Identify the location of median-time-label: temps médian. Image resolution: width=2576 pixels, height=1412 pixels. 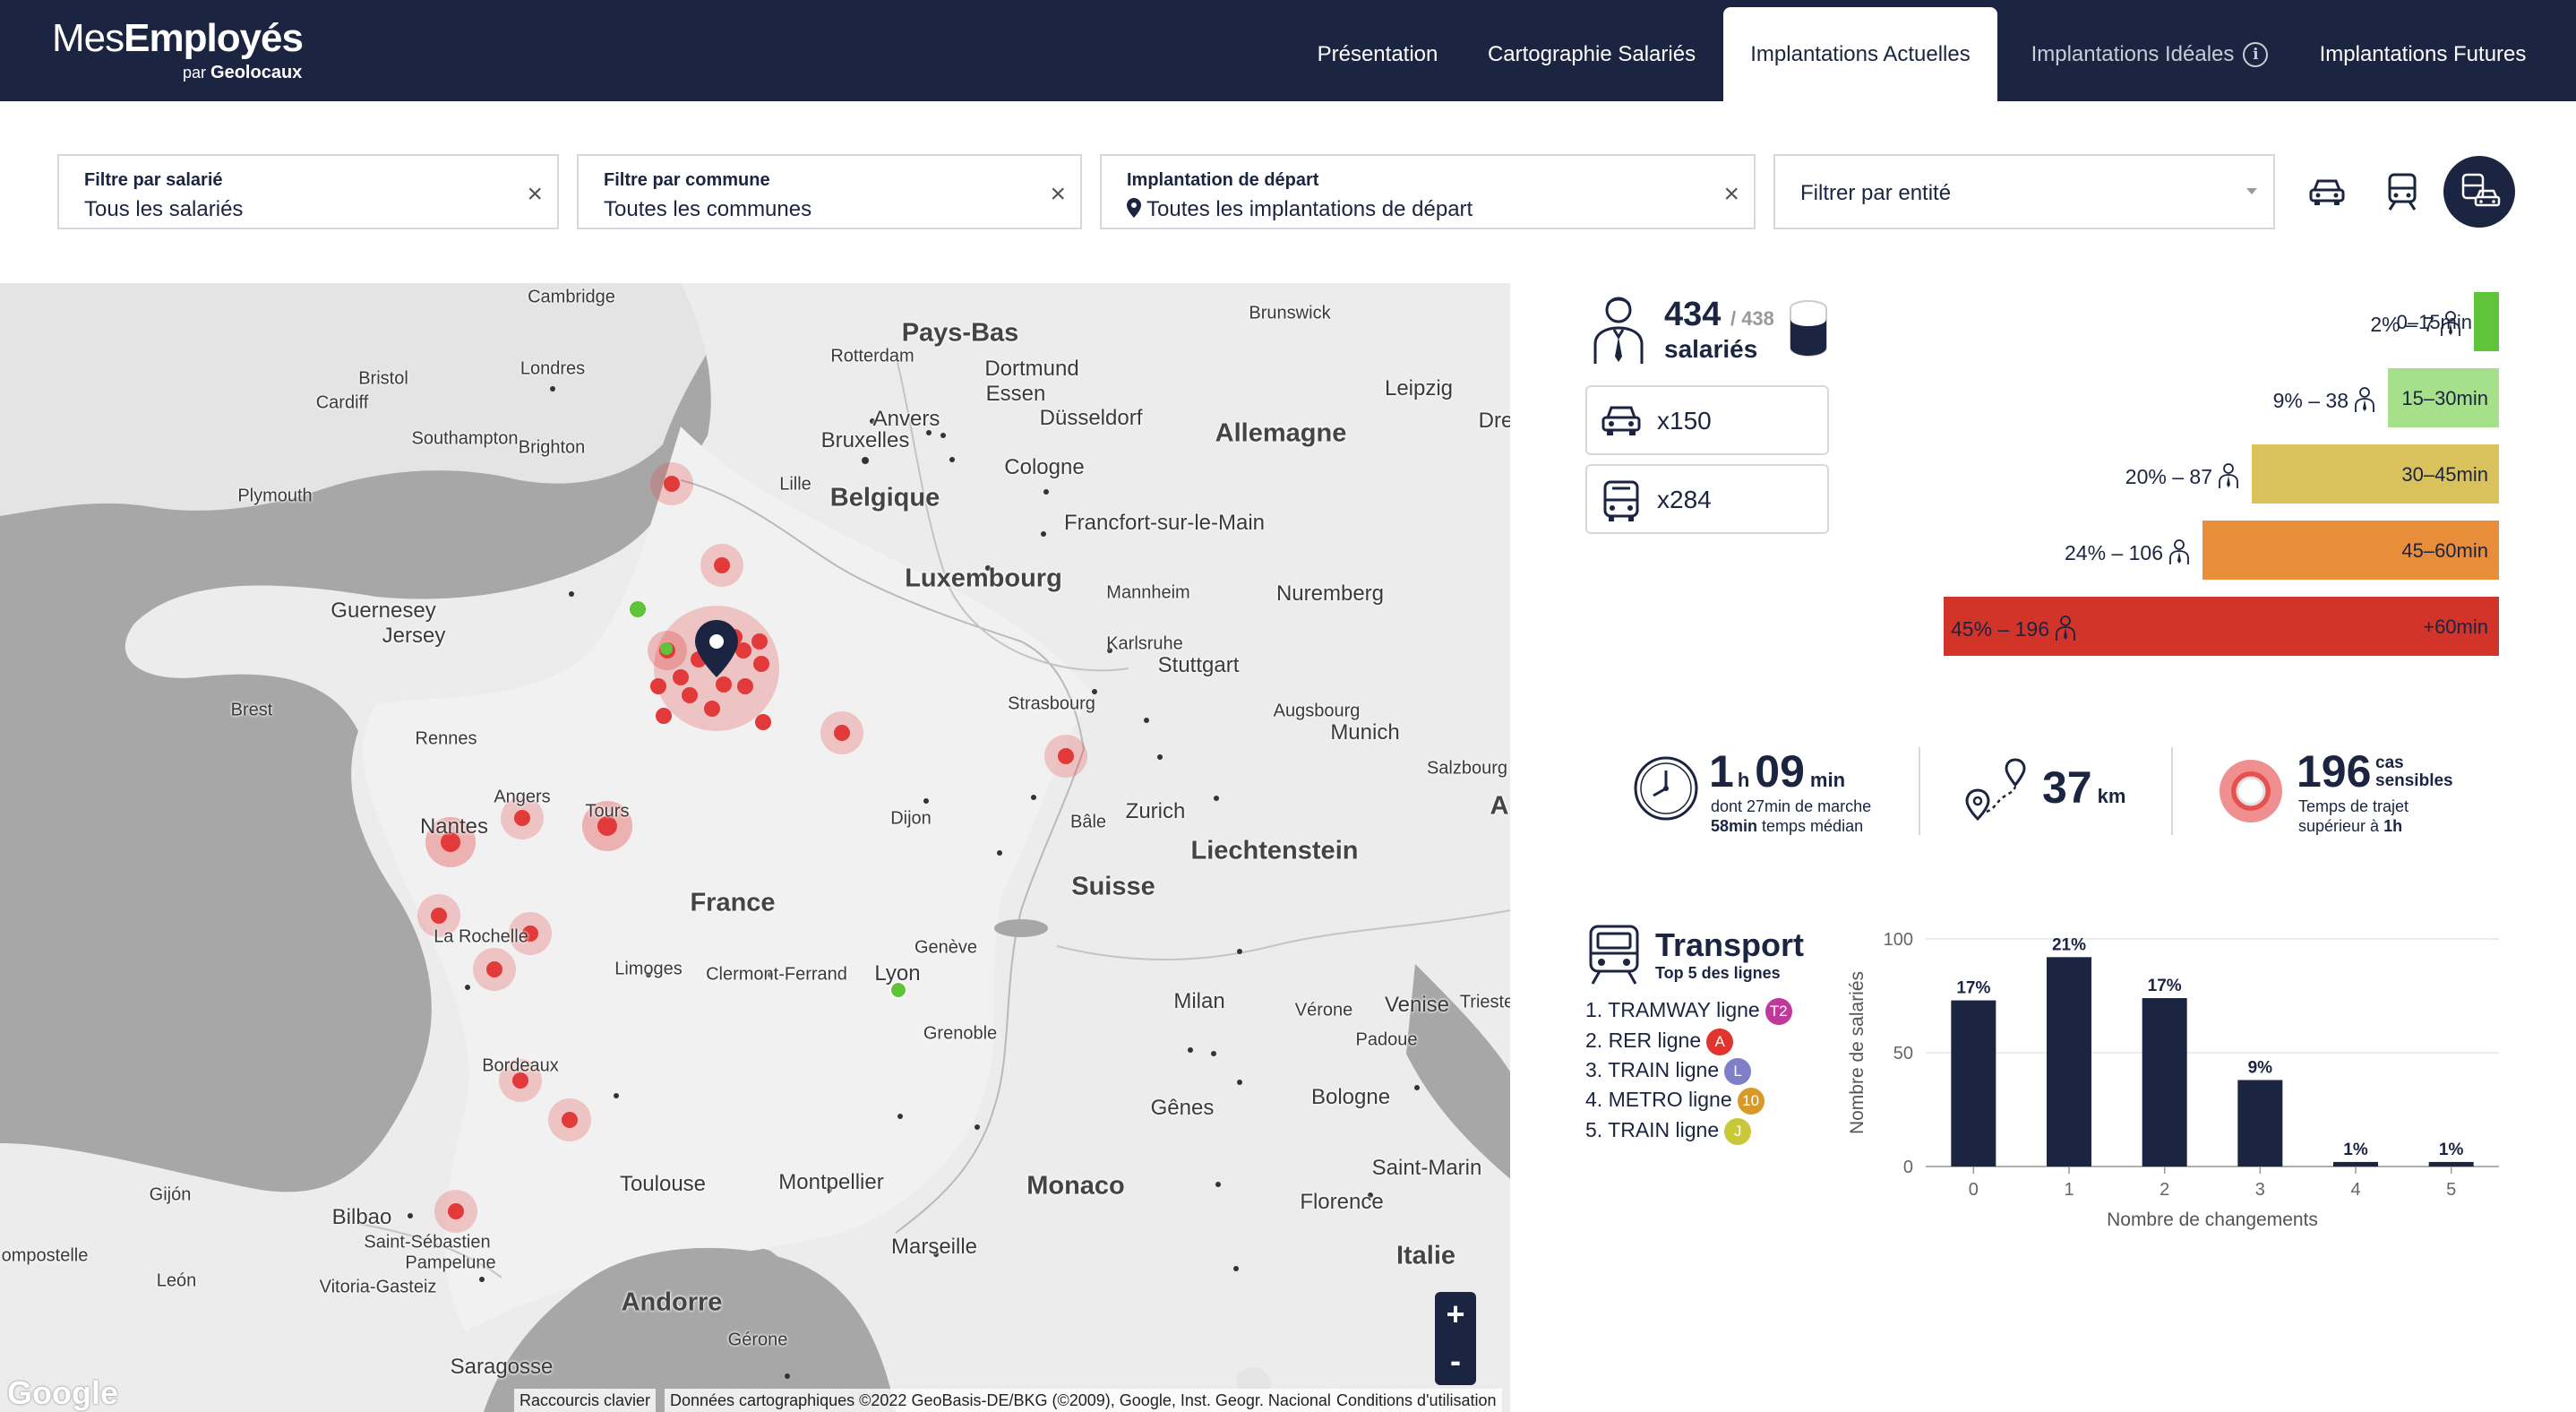
(1810, 826).